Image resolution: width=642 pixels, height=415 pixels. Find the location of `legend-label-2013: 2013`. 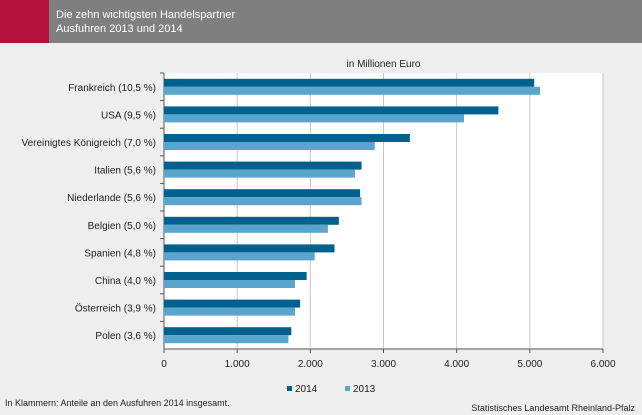

legend-label-2013: 2013 is located at coordinates (364, 389).